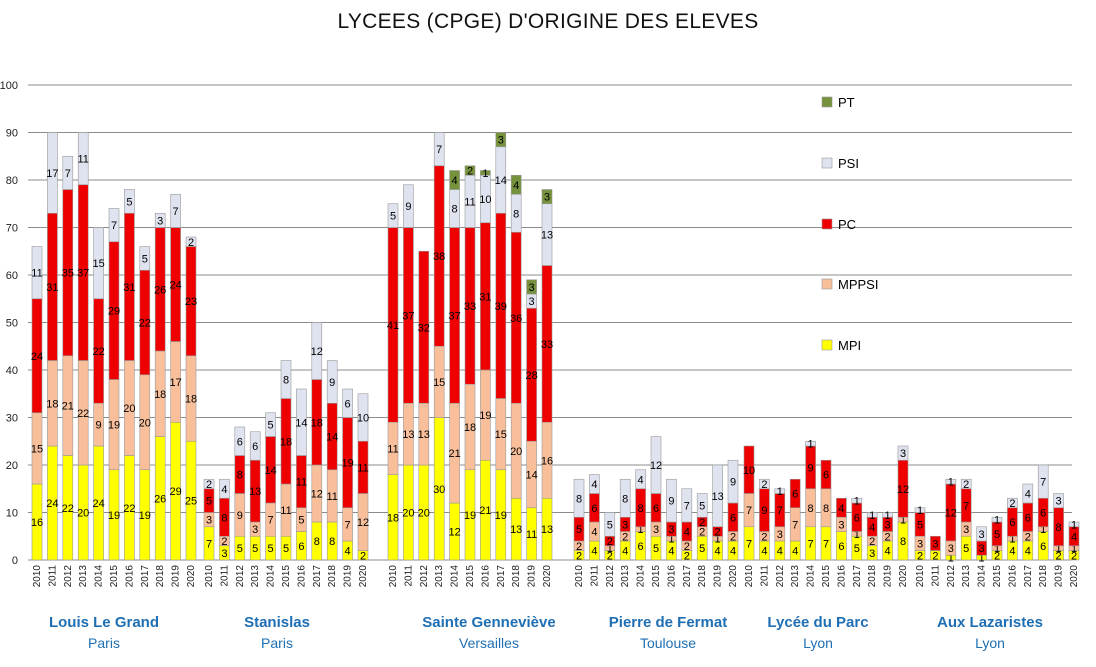 This screenshot has height=667, width=1096. What do you see at coordinates (224, 518) in the screenshot?
I see `data-label: 8` at bounding box center [224, 518].